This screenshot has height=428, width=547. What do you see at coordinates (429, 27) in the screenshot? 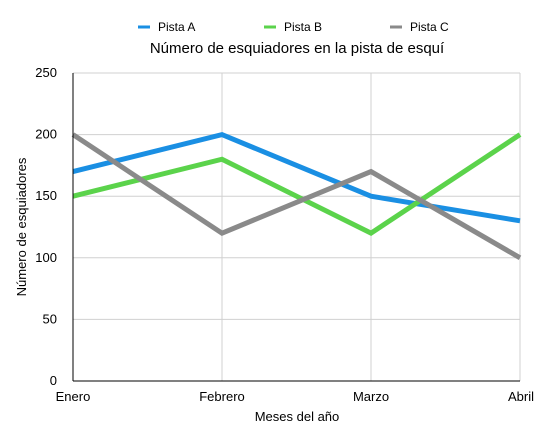
I see `legend-label: Pista C` at bounding box center [429, 27].